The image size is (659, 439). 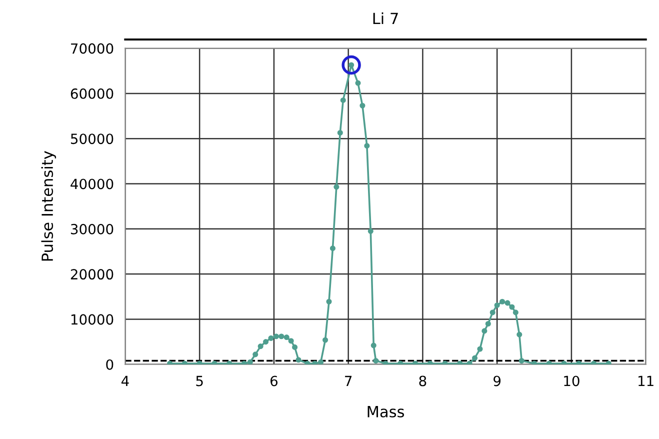 I want to click on y-tick-label: 30000, so click(x=92, y=229).